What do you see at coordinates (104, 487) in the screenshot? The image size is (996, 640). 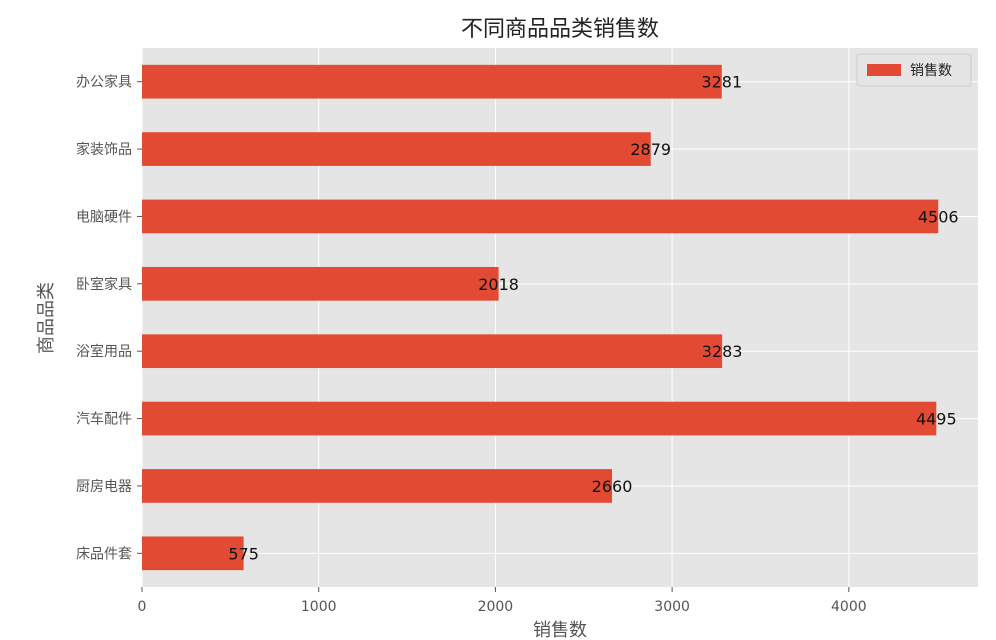 I see `y-tick-label: 厨房电器` at bounding box center [104, 487].